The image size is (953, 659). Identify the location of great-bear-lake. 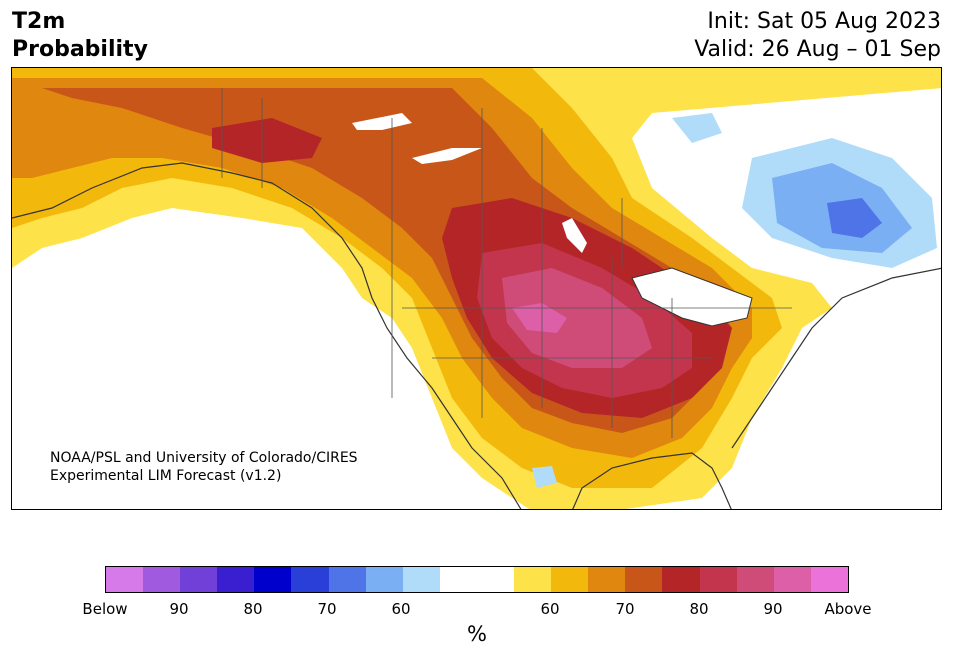
(382, 121).